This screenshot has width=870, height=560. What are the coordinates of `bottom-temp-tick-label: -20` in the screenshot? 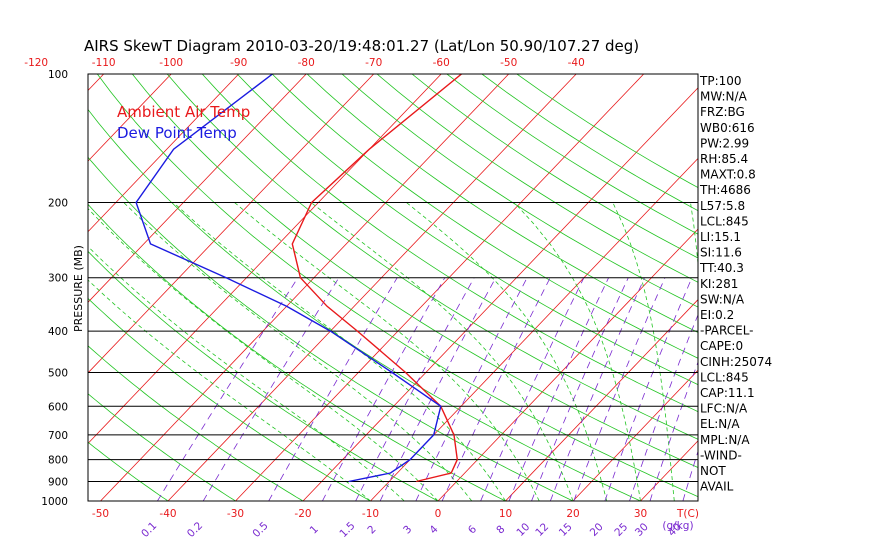 It's located at (302, 514).